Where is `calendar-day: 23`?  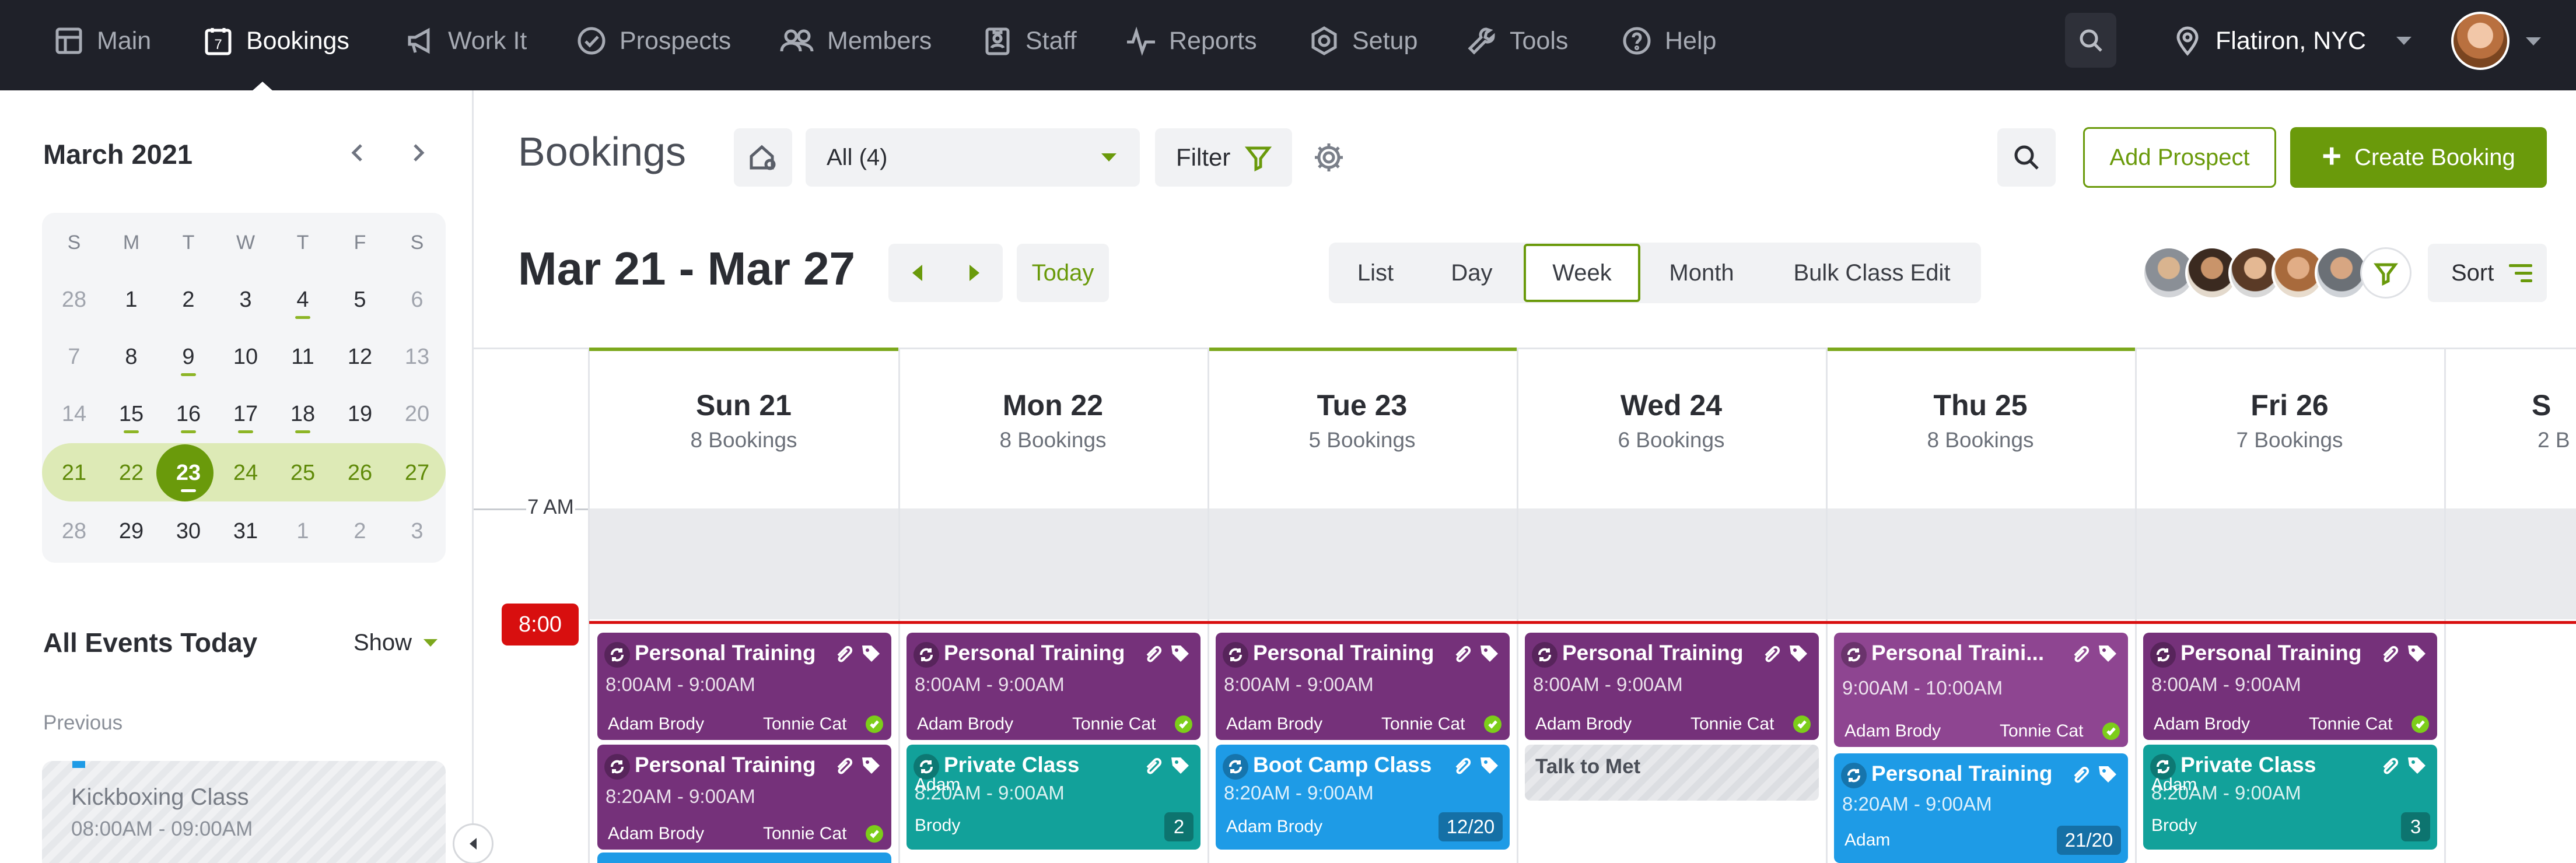 calendar-day: 23 is located at coordinates (188, 472).